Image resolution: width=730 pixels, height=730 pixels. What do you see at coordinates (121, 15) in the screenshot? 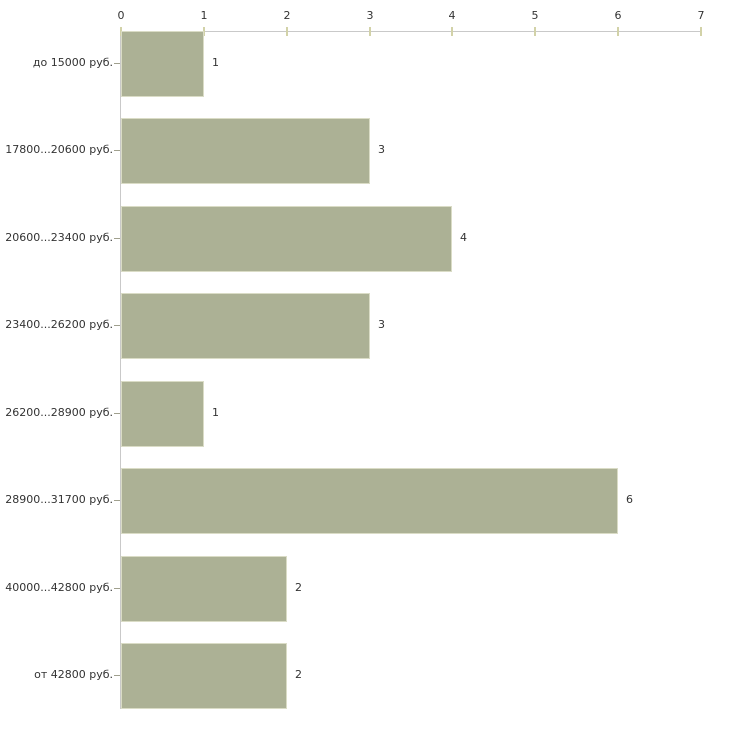
I see `x-axis-tick-label: 0` at bounding box center [121, 15].